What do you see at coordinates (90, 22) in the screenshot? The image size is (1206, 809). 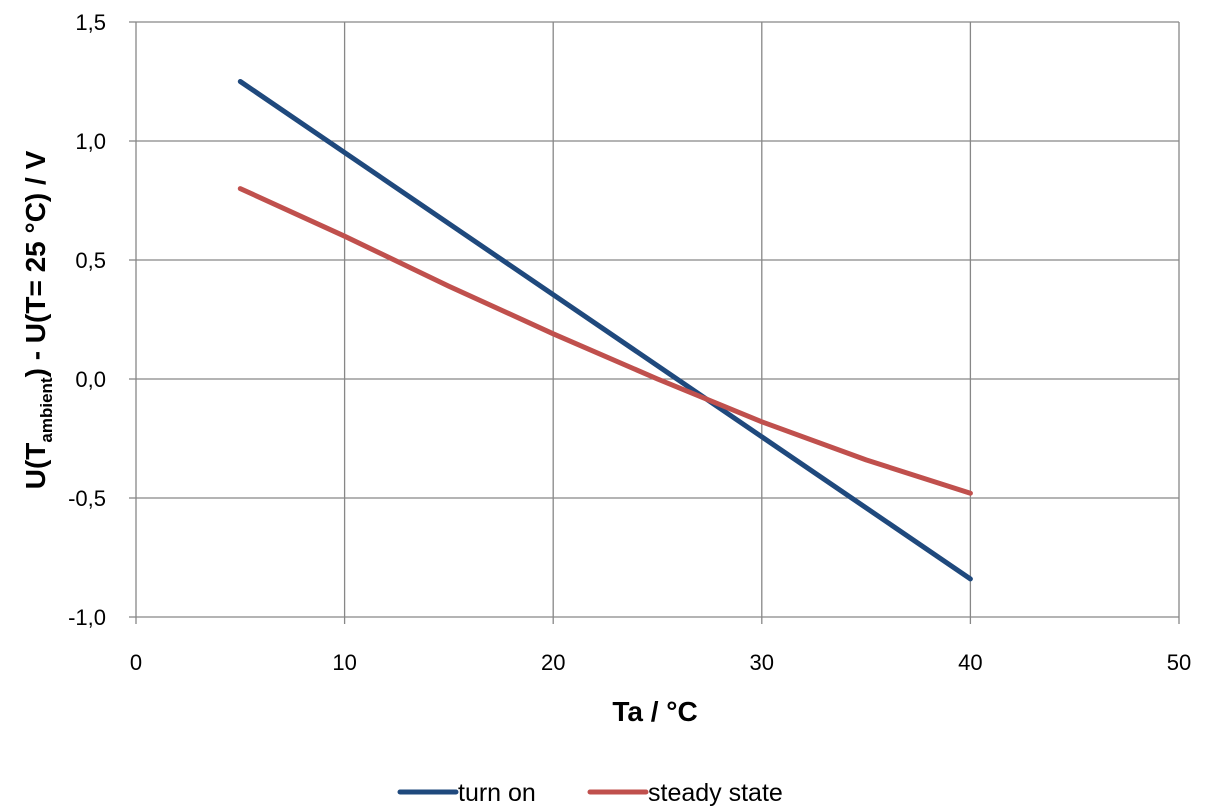 I see `y-tick-label: 1,5` at bounding box center [90, 22].